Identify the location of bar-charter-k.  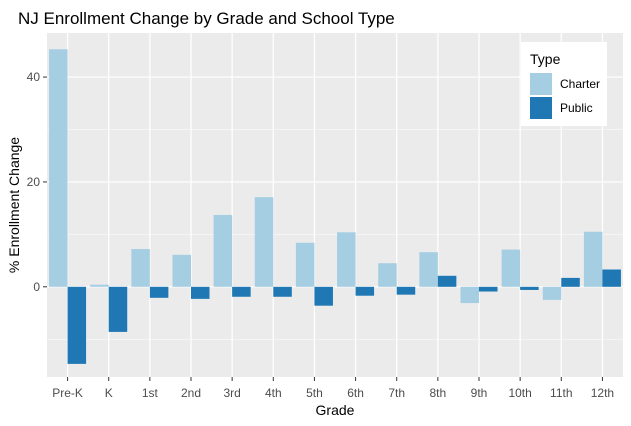
(99, 285).